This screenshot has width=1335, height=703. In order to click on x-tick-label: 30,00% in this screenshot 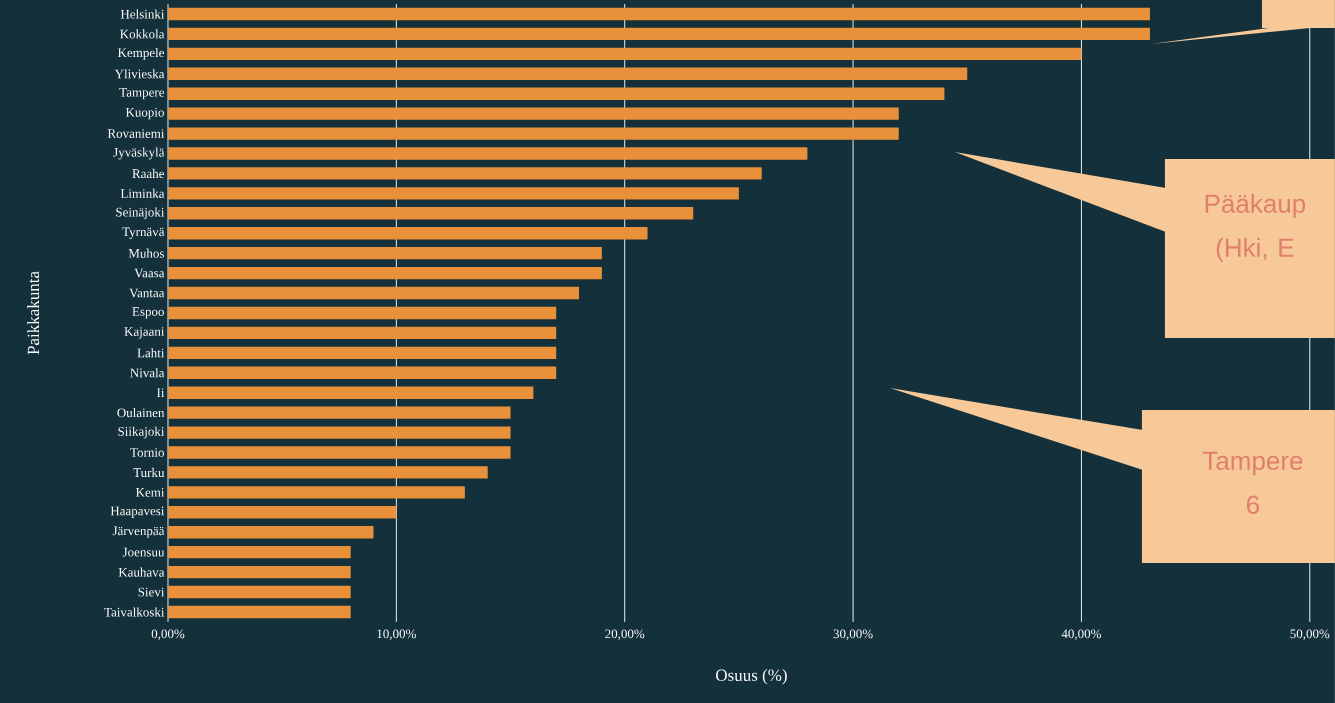, I will do `click(853, 635)`.